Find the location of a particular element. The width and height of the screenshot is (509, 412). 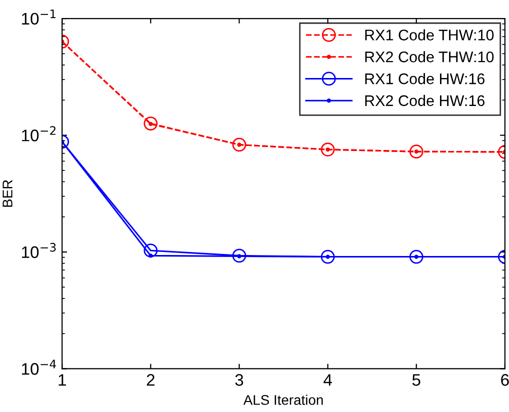

legend-label: RX2 Code THW:10 is located at coordinates (429, 56).